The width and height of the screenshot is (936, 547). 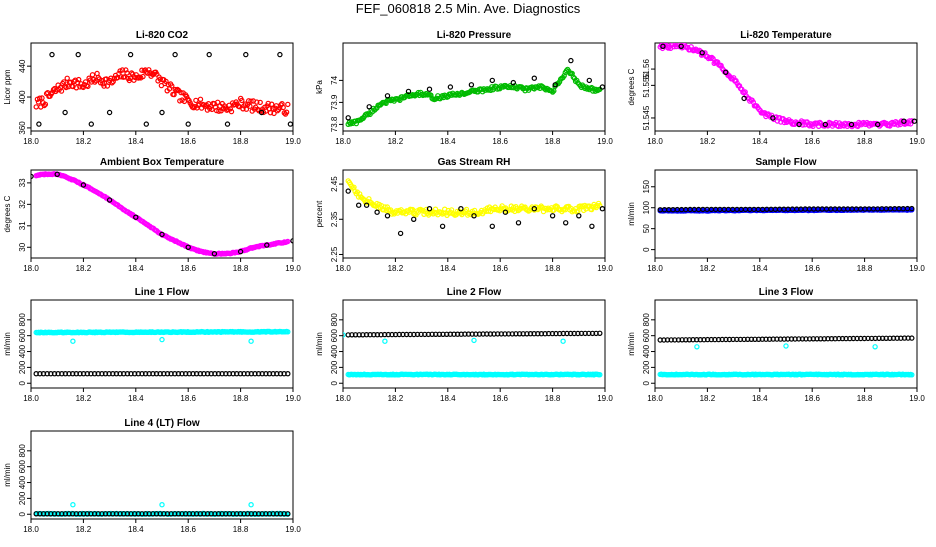 What do you see at coordinates (474, 292) in the screenshot?
I see `chart-title: Line 2 Flow` at bounding box center [474, 292].